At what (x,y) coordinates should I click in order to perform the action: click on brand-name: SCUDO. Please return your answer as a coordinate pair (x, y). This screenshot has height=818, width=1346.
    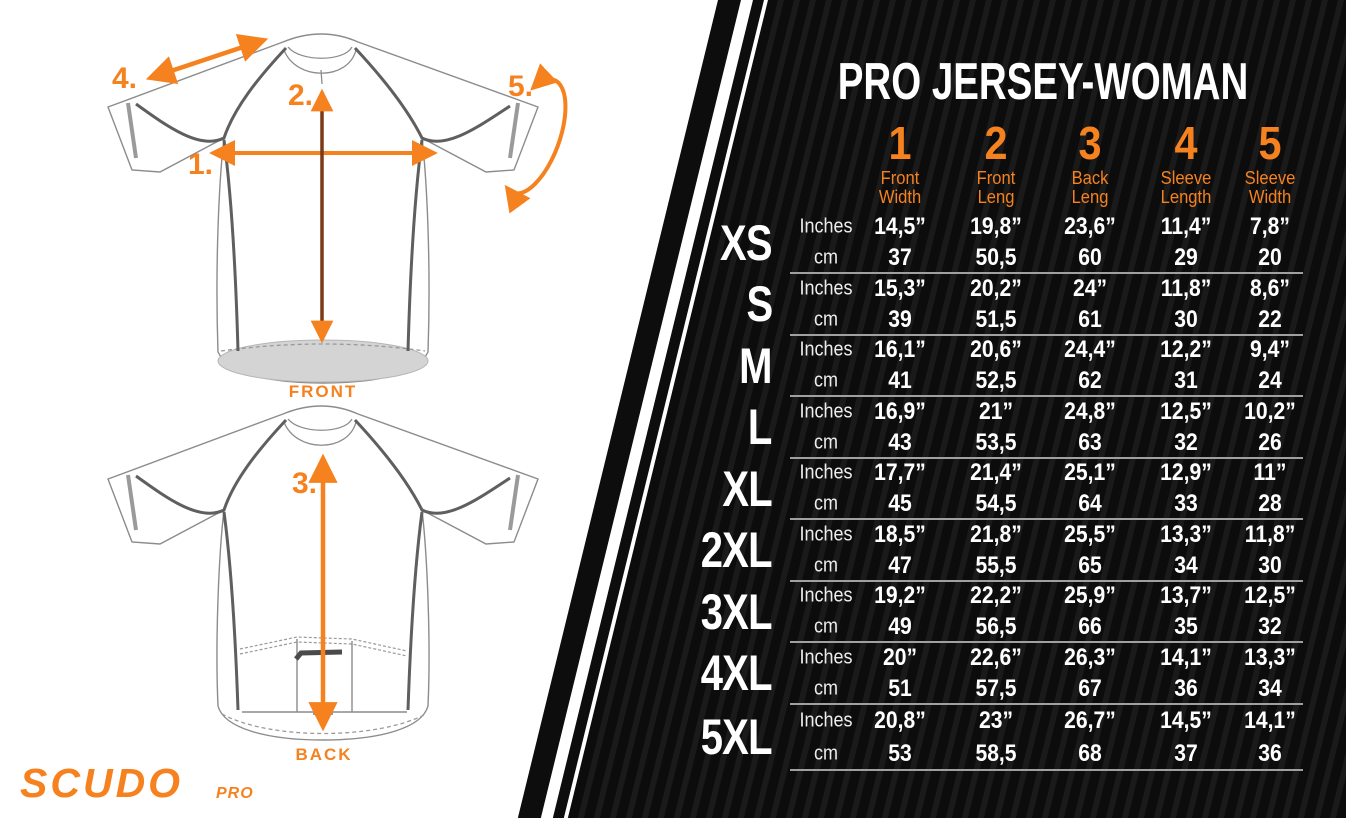
    Looking at the image, I should click on (101, 783).